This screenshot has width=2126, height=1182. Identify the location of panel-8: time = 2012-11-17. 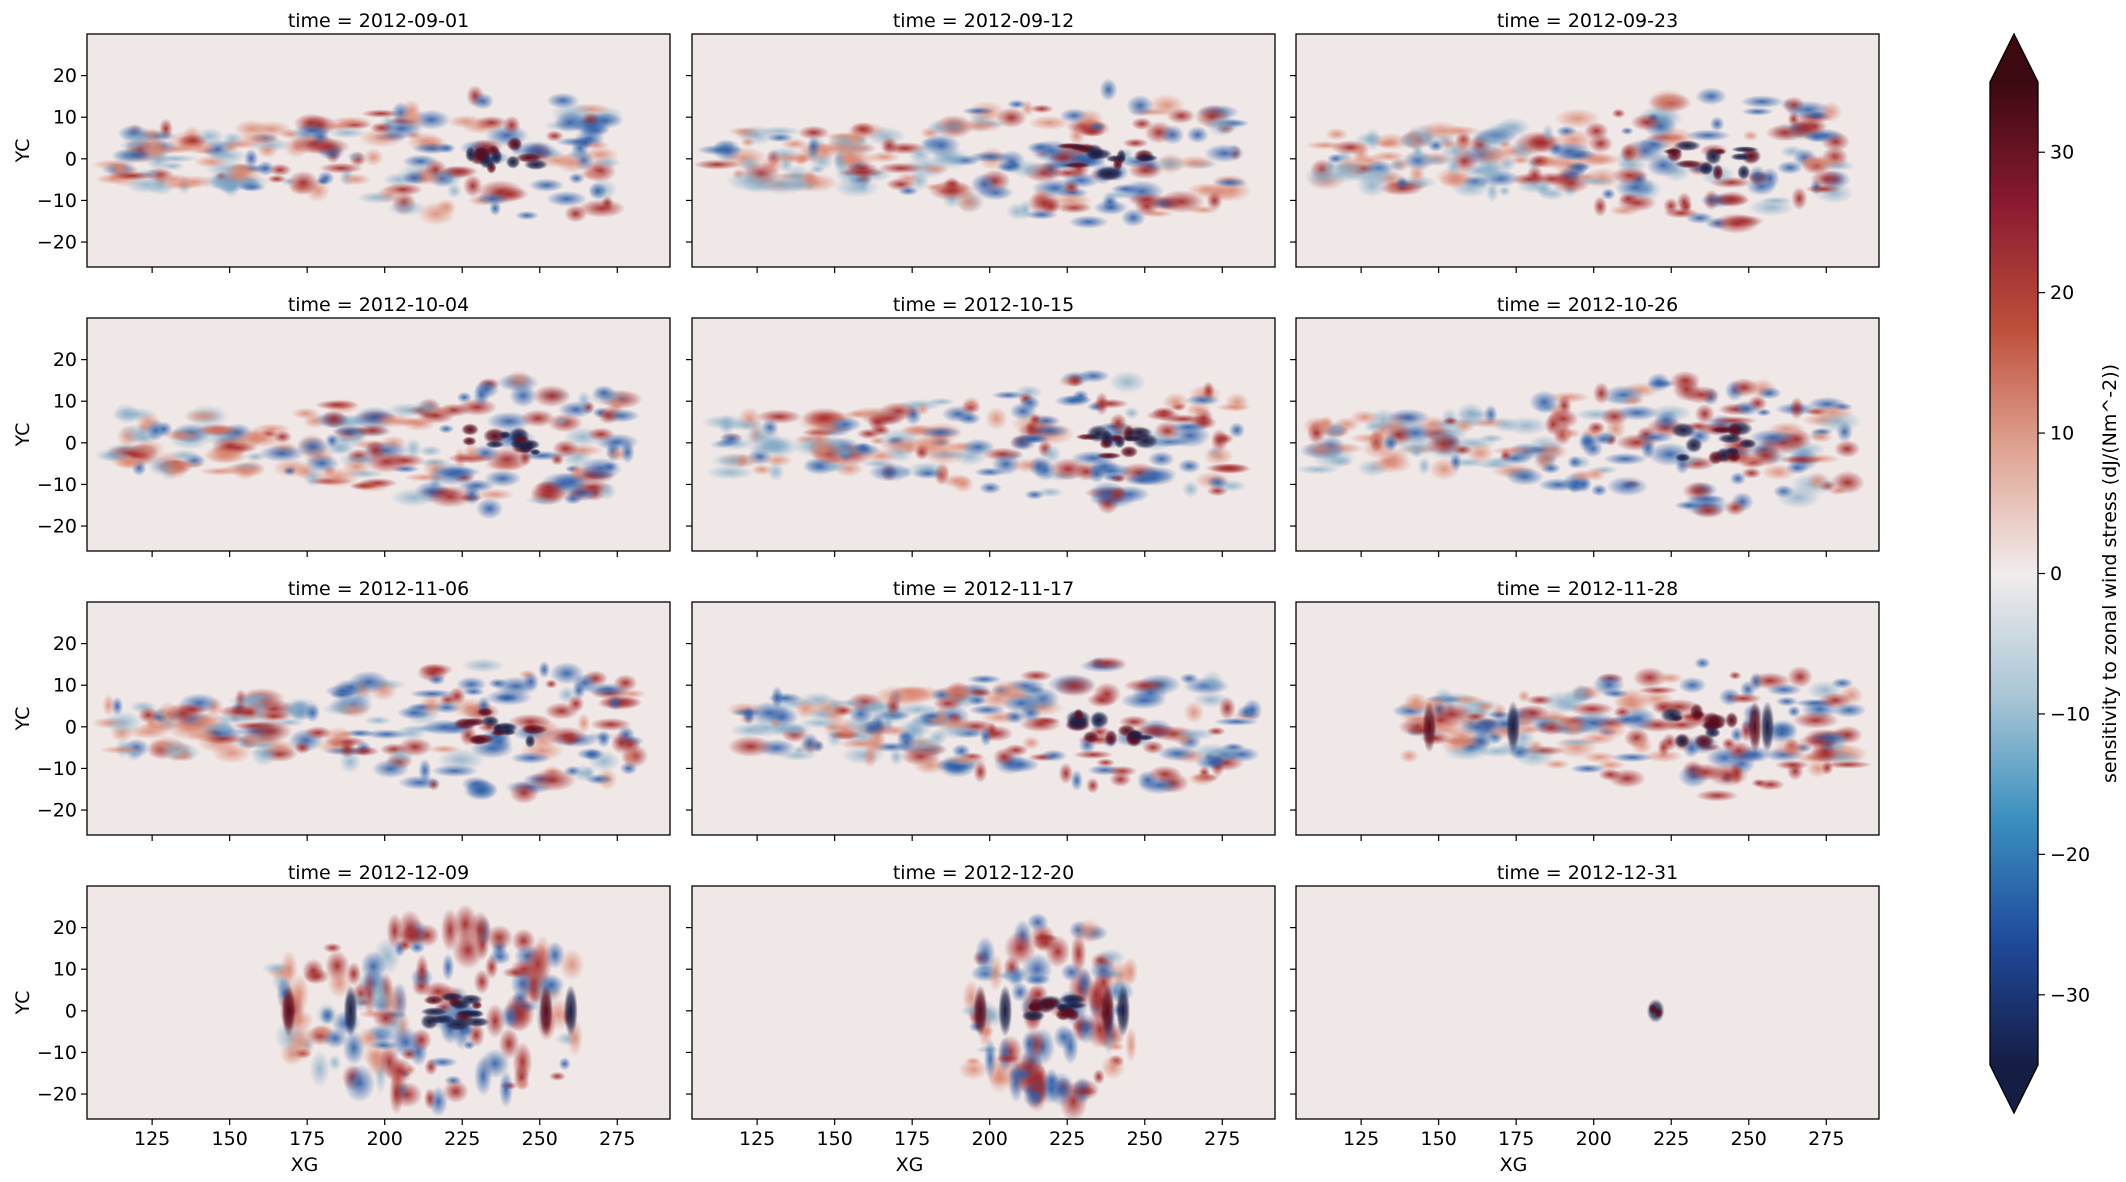
(981, 709).